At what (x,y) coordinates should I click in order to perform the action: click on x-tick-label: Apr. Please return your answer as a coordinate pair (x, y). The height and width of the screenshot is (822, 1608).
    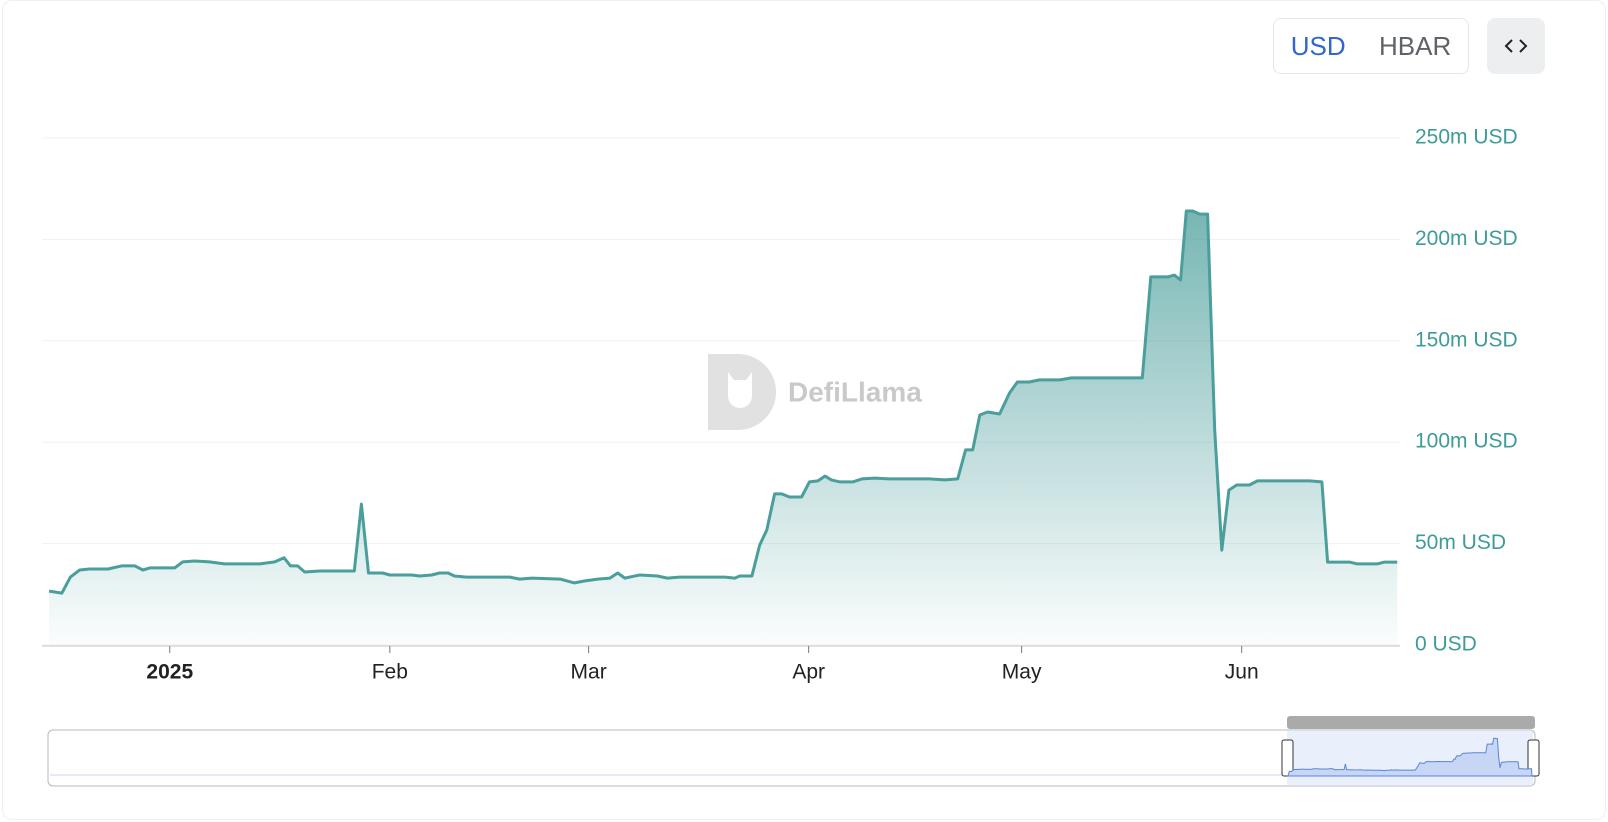
    Looking at the image, I should click on (808, 672).